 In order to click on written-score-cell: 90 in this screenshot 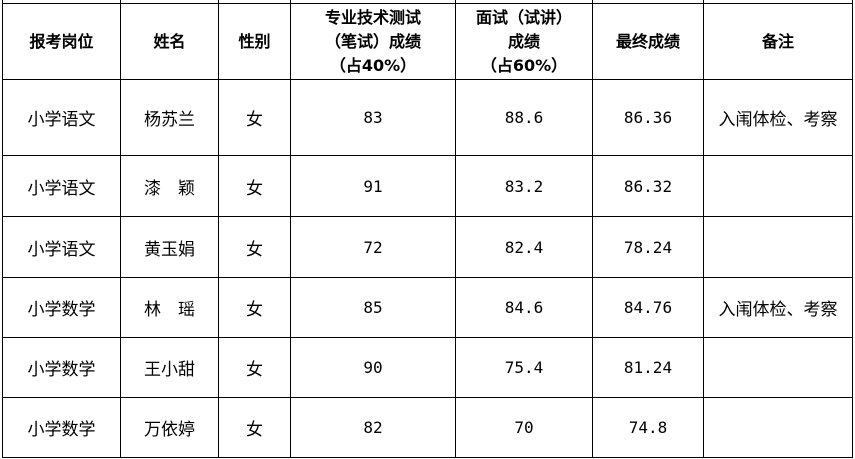, I will do `click(373, 367)`.